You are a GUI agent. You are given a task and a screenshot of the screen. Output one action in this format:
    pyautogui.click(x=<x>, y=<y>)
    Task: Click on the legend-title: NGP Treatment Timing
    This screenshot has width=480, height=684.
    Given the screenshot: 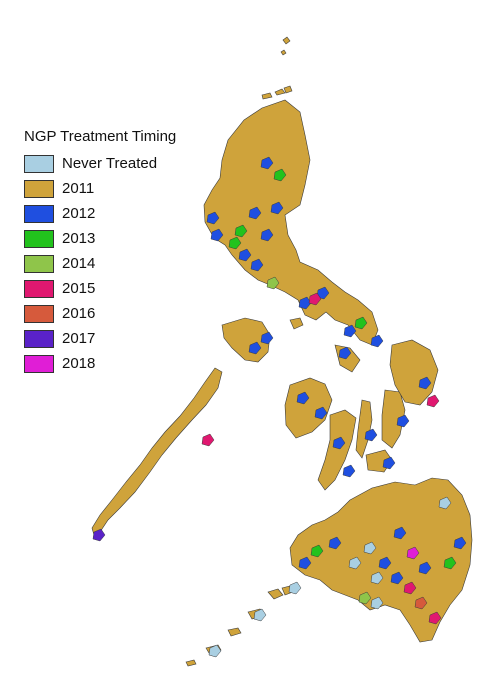 What is the action you would take?
    pyautogui.click(x=100, y=136)
    